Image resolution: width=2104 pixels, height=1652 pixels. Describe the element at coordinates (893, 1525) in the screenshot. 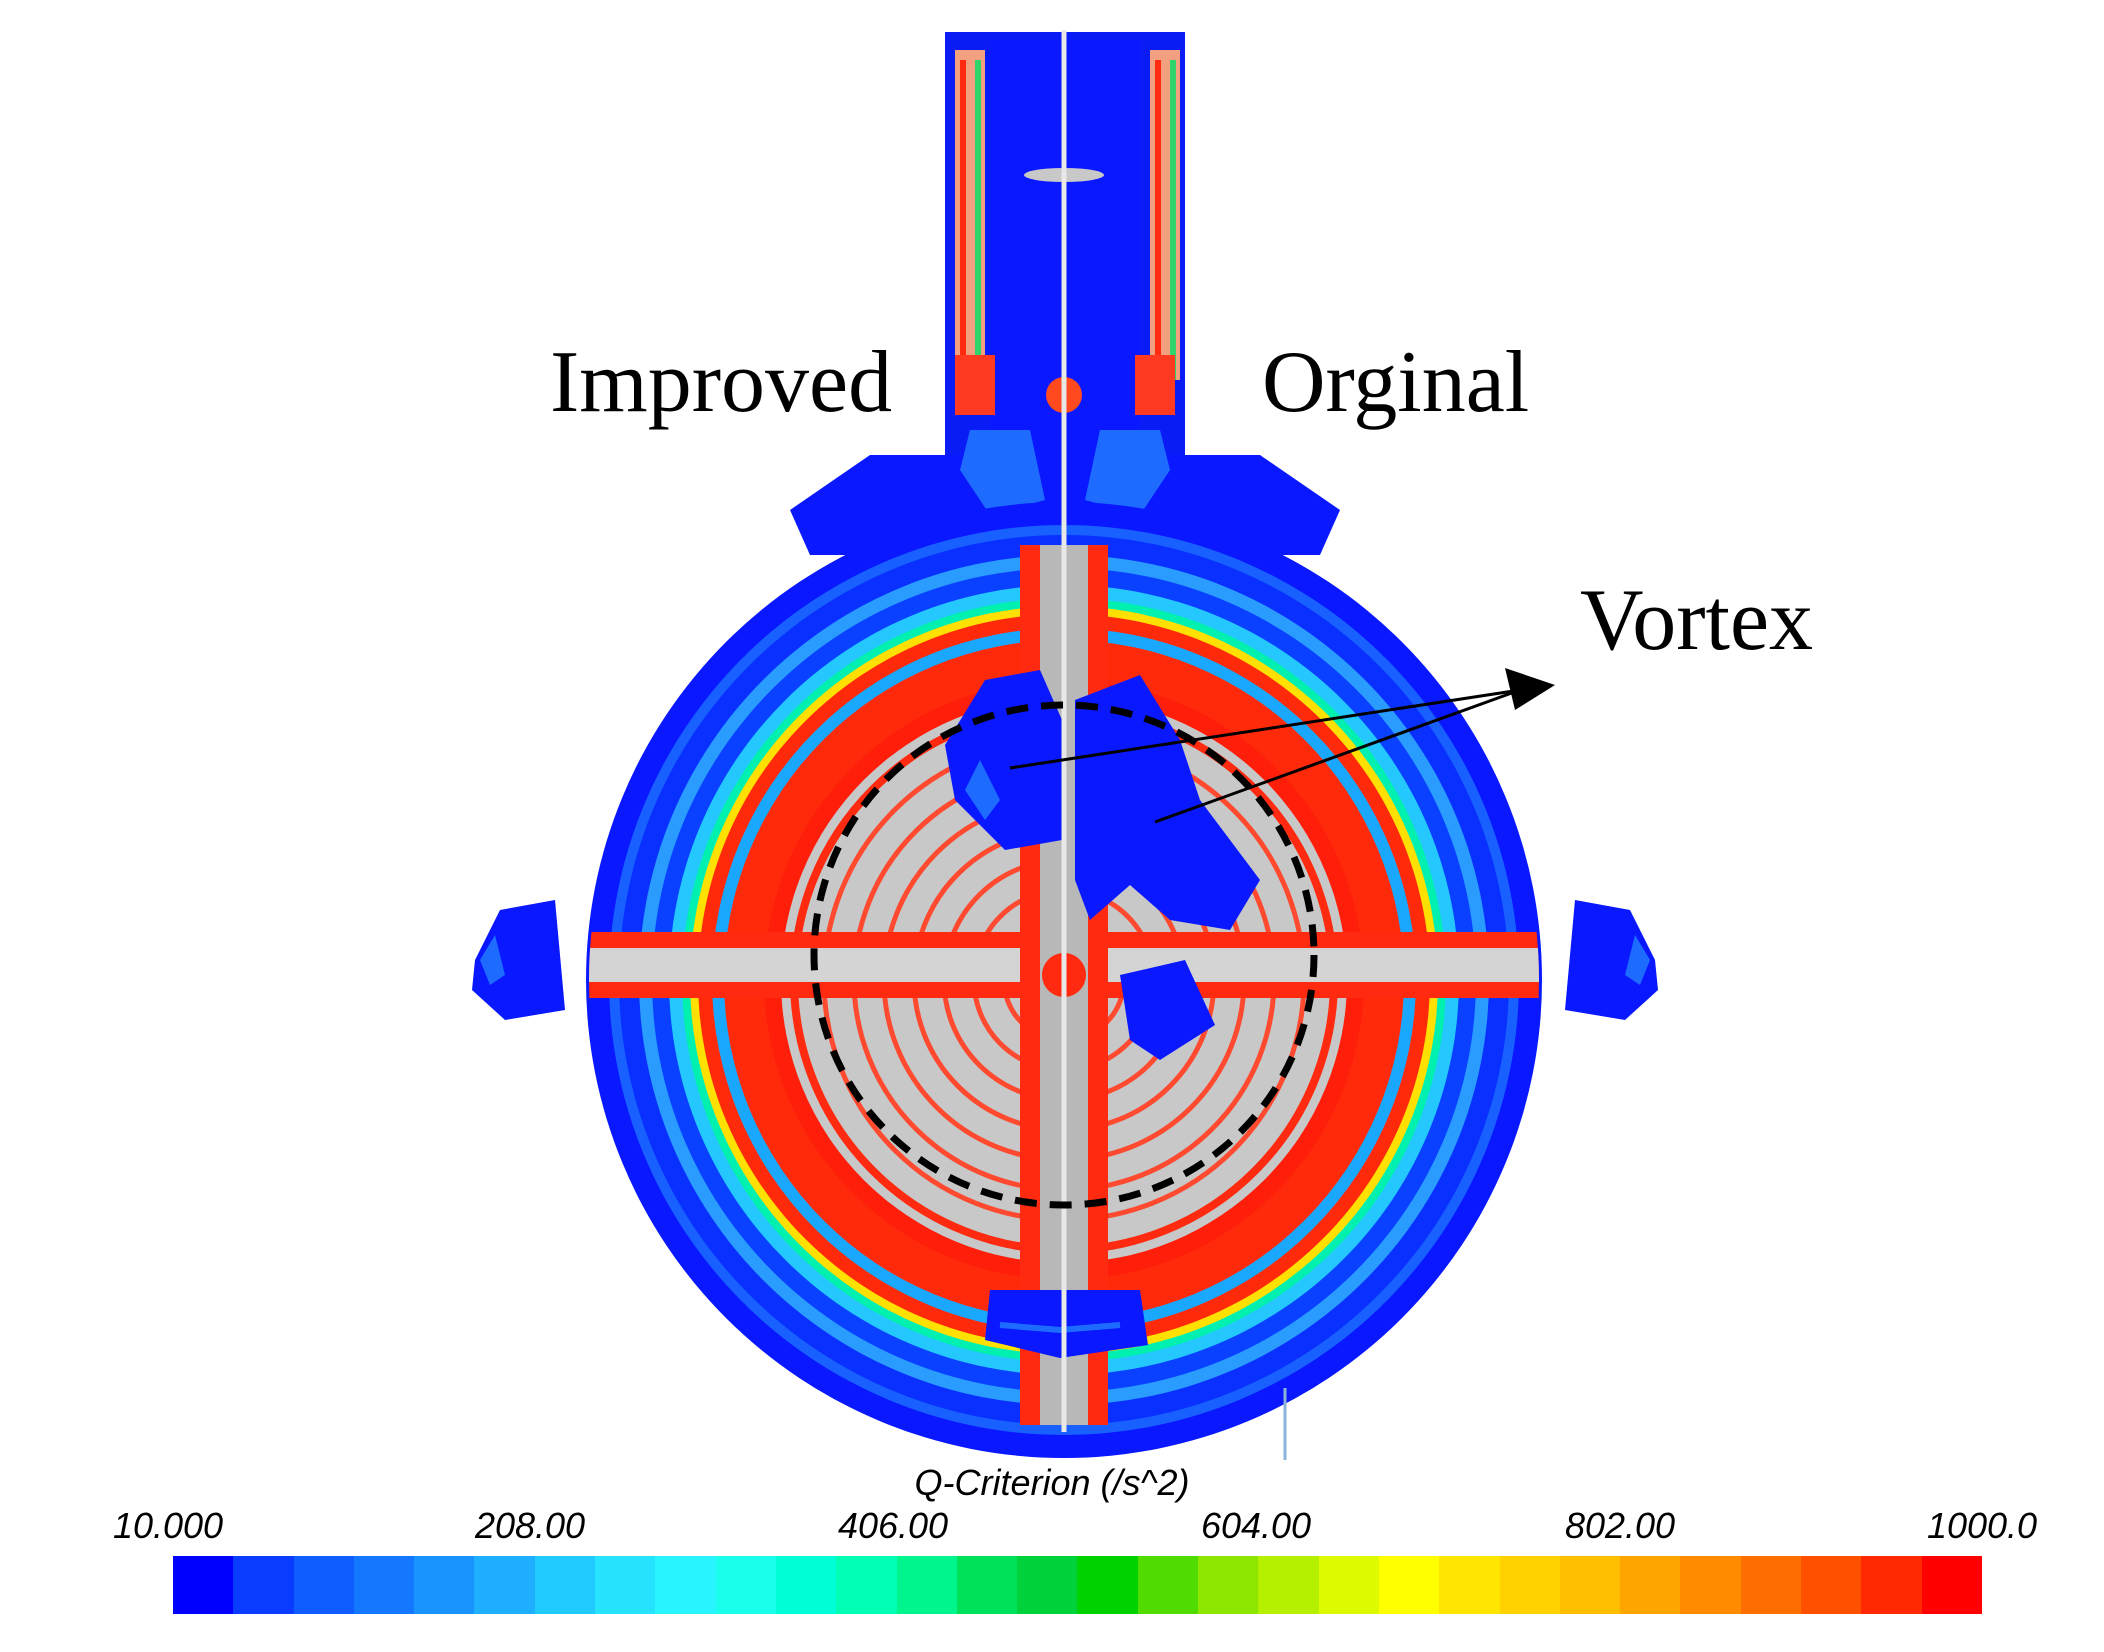

I see `colorbar-tick: 406.00` at that location.